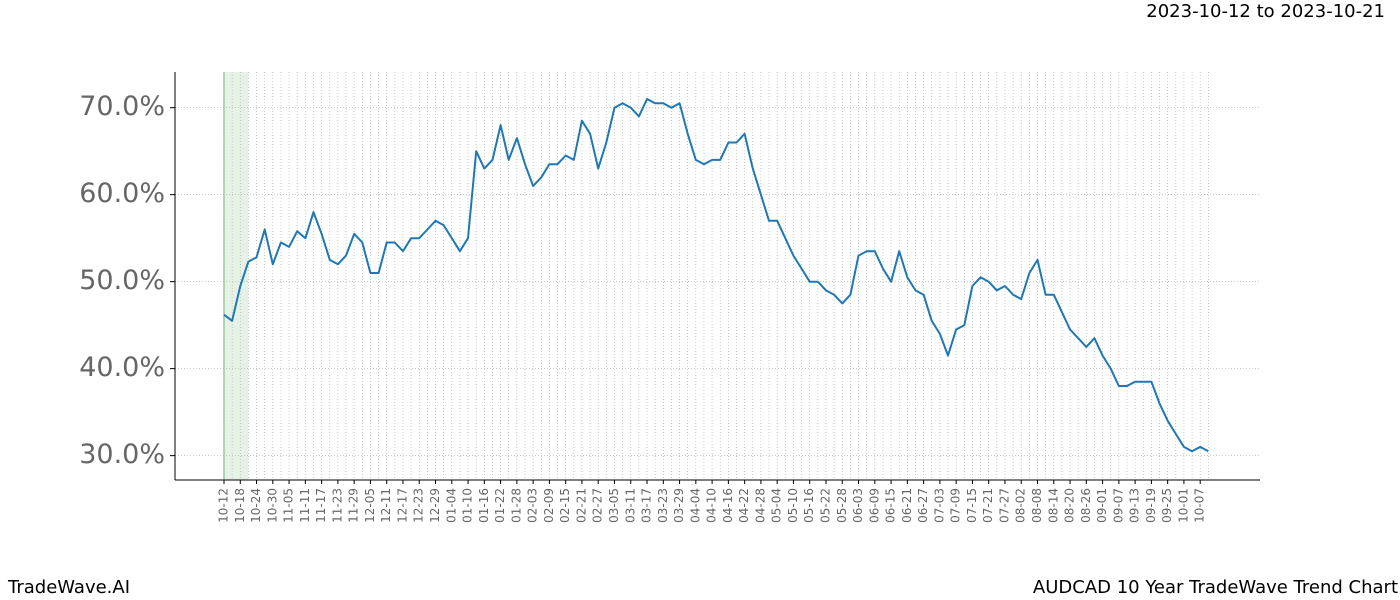 The image size is (1400, 600). What do you see at coordinates (68, 587) in the screenshot?
I see `footer-left: TradeWave.AI` at bounding box center [68, 587].